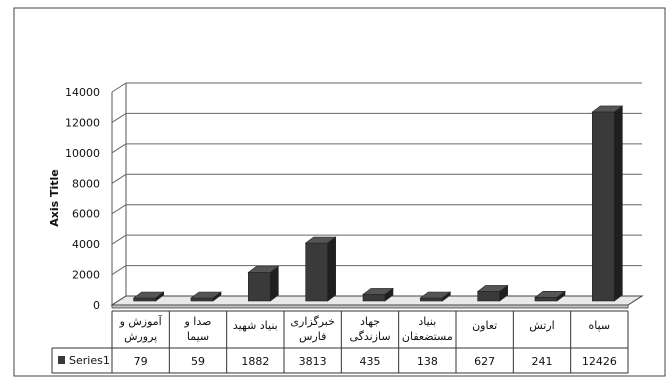 The image size is (671, 379). Describe the element at coordinates (82, 92) in the screenshot. I see `y-tick-label: 14000` at that location.